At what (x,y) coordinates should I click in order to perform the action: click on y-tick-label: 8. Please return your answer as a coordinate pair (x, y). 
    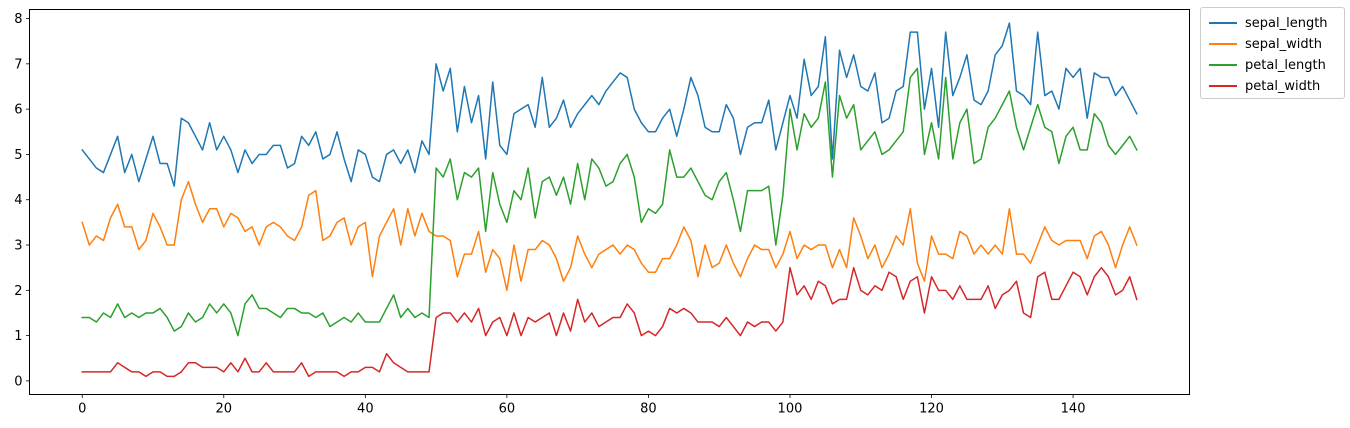
    Looking at the image, I should click on (18, 19).